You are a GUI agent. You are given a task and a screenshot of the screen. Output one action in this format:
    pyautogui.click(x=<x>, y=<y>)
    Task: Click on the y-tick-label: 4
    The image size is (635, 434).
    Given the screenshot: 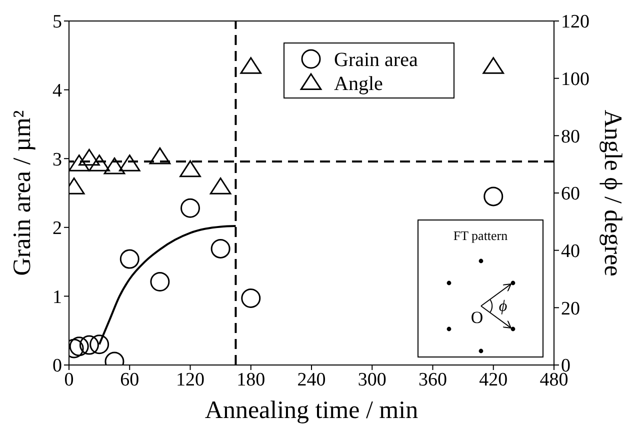 What is the action you would take?
    pyautogui.click(x=57, y=91)
    